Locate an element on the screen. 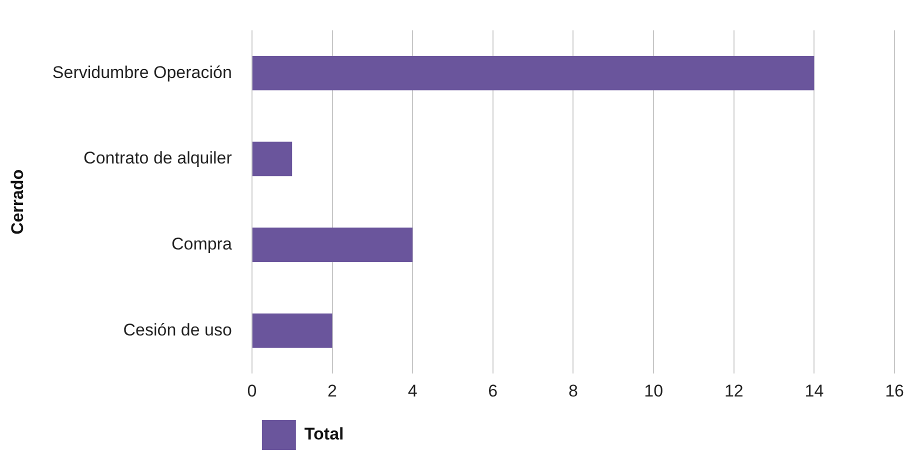  y-tick-label: Compra is located at coordinates (201, 244).